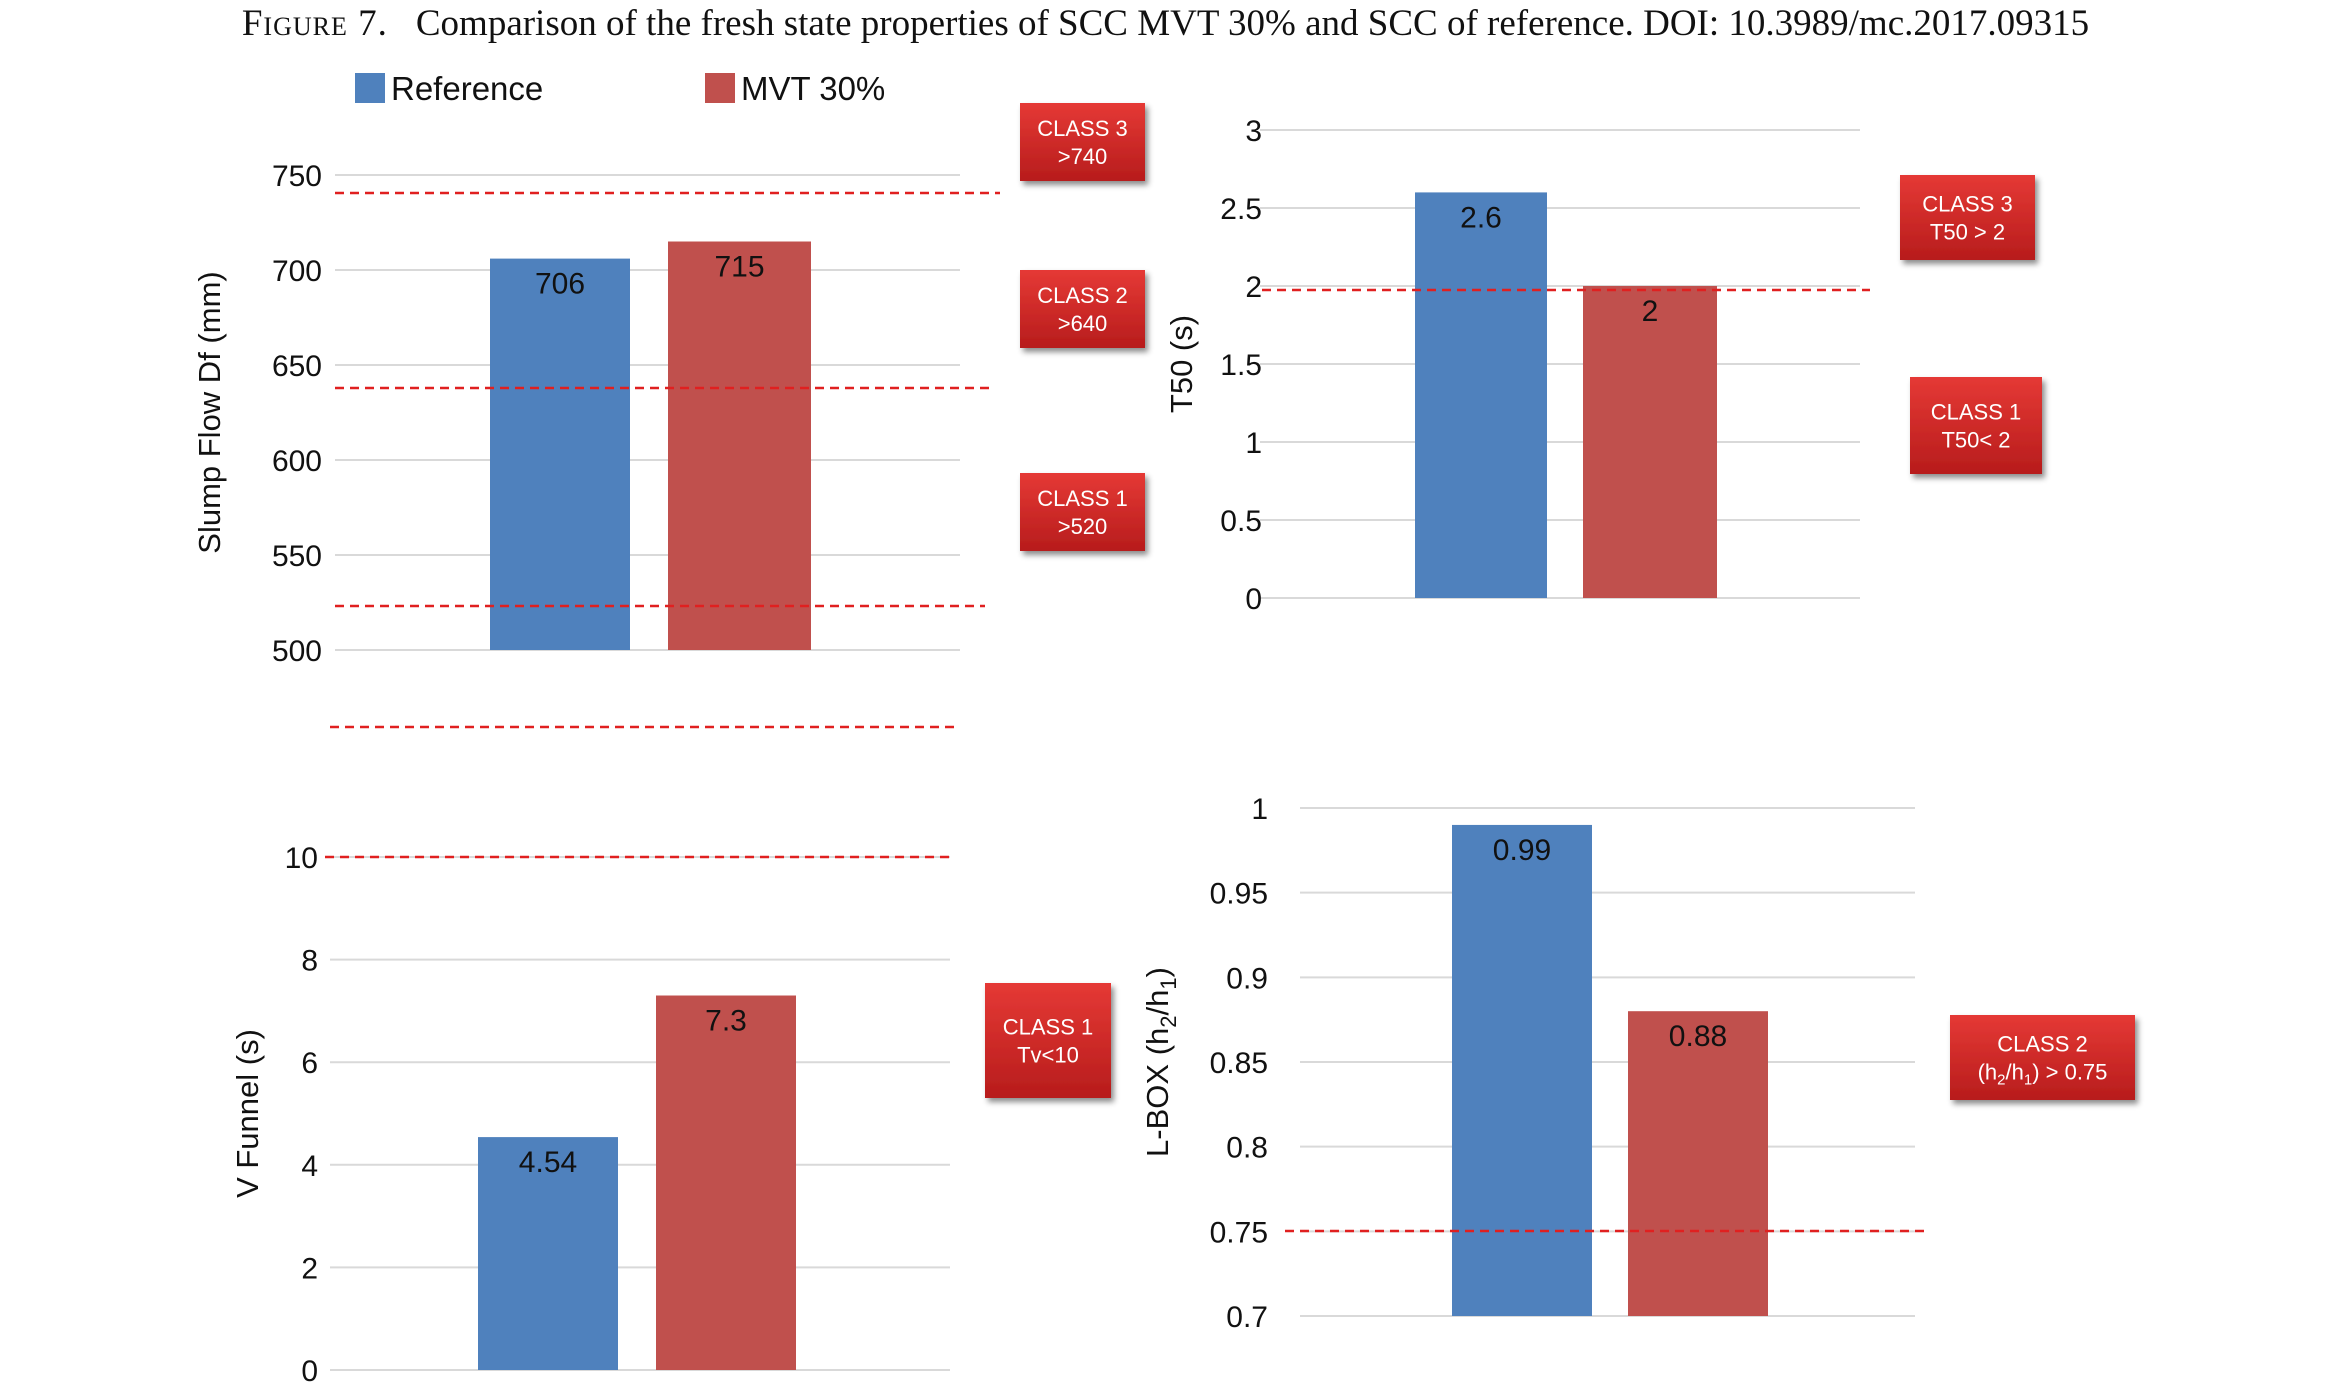 Image resolution: width=2331 pixels, height=1385 pixels. Describe the element at coordinates (297, 651) in the screenshot. I see `y-tick-label: 500` at that location.